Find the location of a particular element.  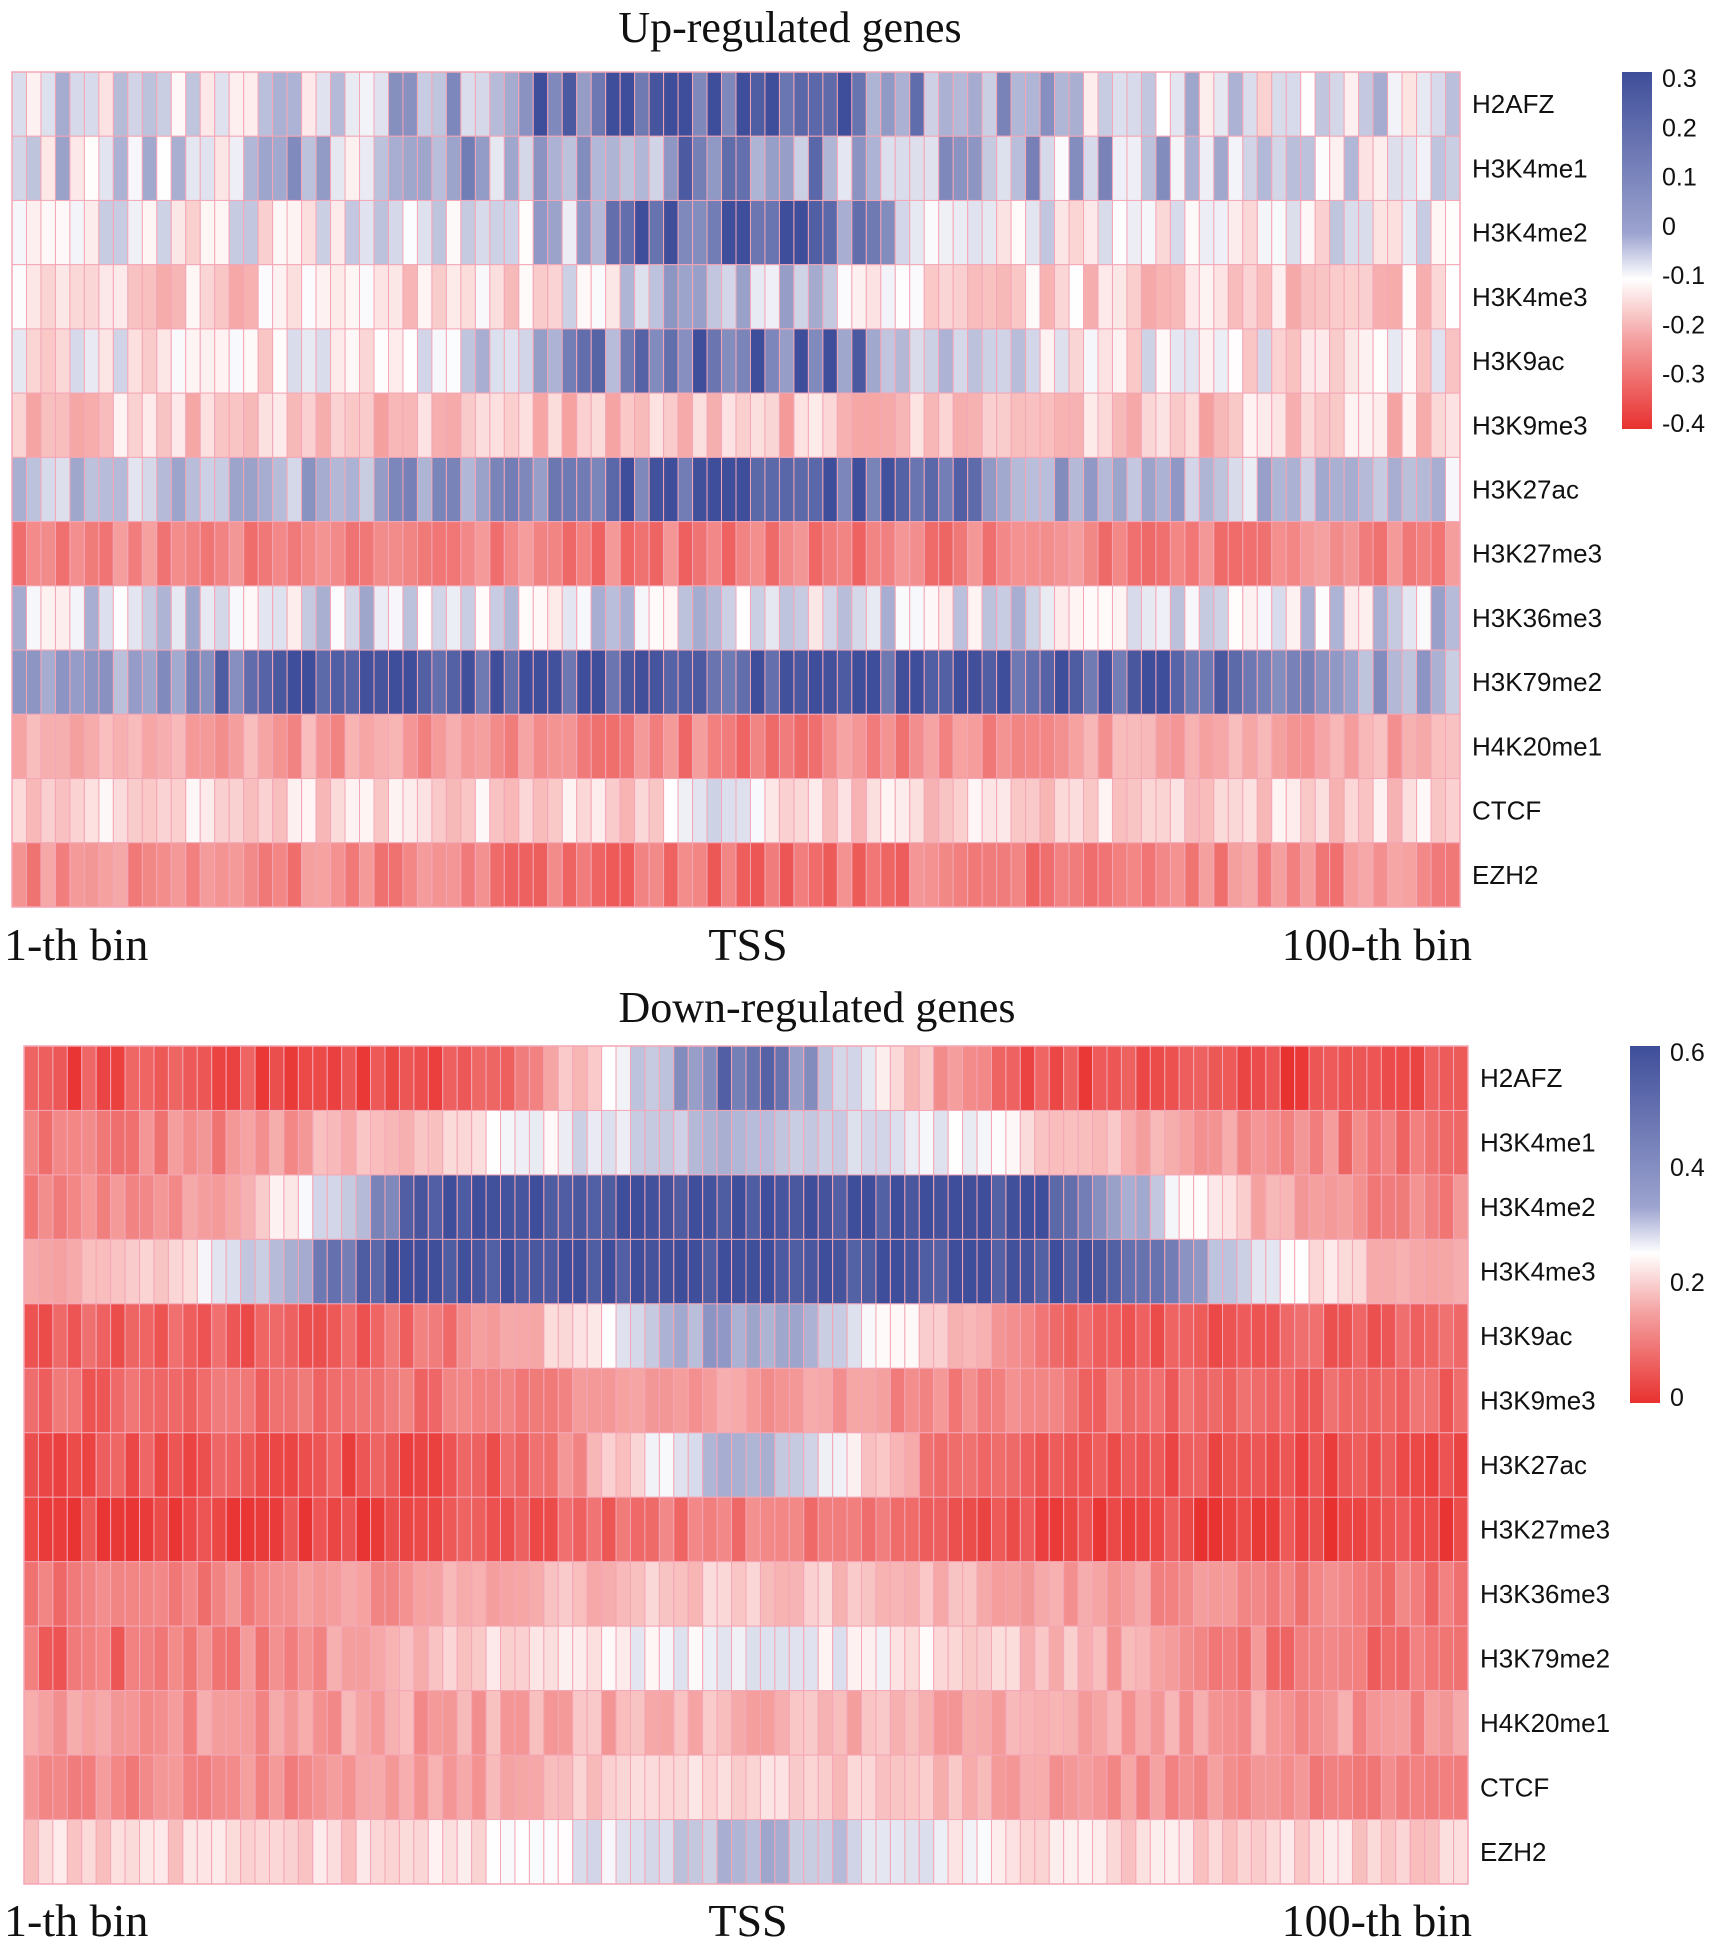

row-label-h3k4me1: H3K4me1 is located at coordinates (1530, 168).